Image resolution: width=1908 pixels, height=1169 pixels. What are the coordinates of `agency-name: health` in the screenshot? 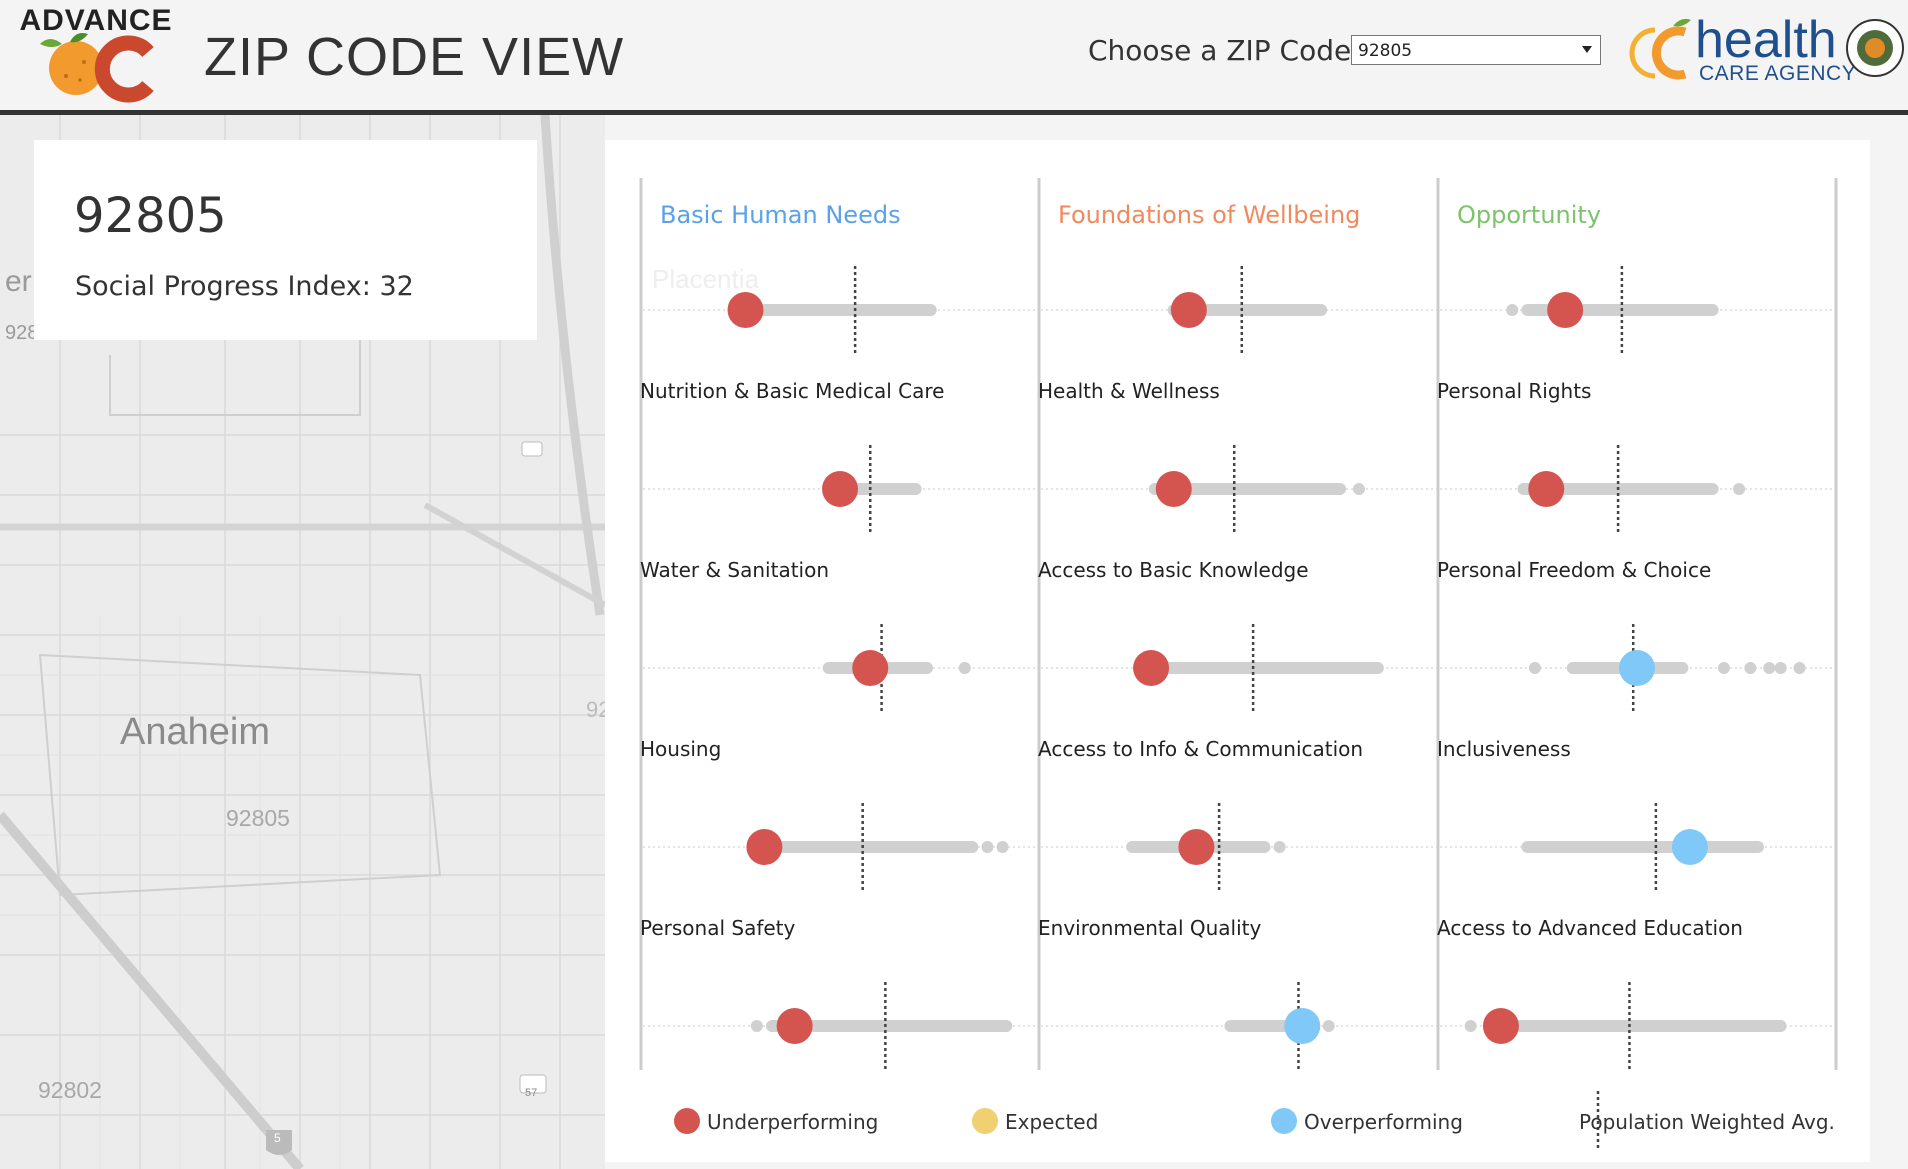 It's located at (1766, 40).